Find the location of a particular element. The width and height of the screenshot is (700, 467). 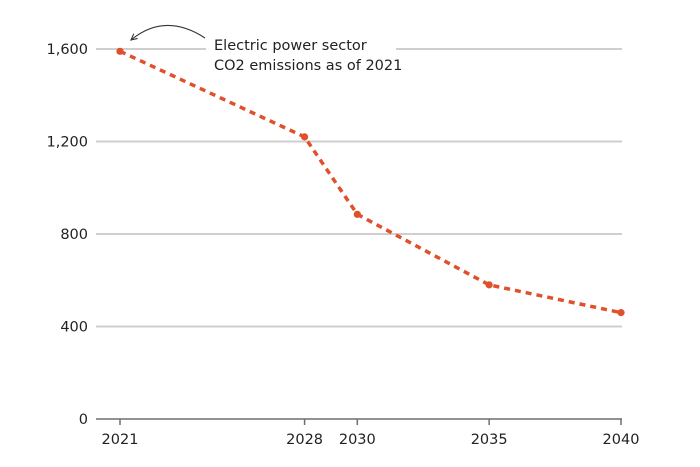

y-tick-label: 800 is located at coordinates (74, 235).